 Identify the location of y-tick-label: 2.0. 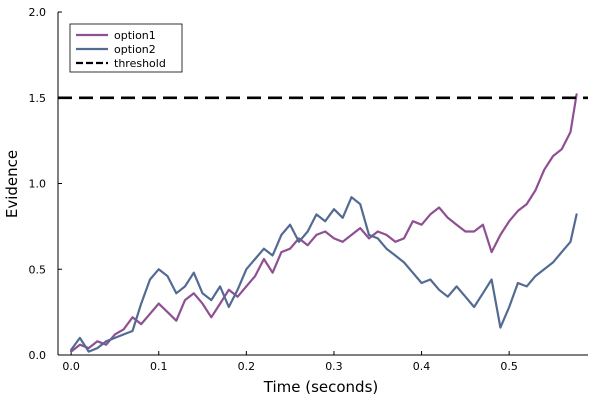
(38, 12).